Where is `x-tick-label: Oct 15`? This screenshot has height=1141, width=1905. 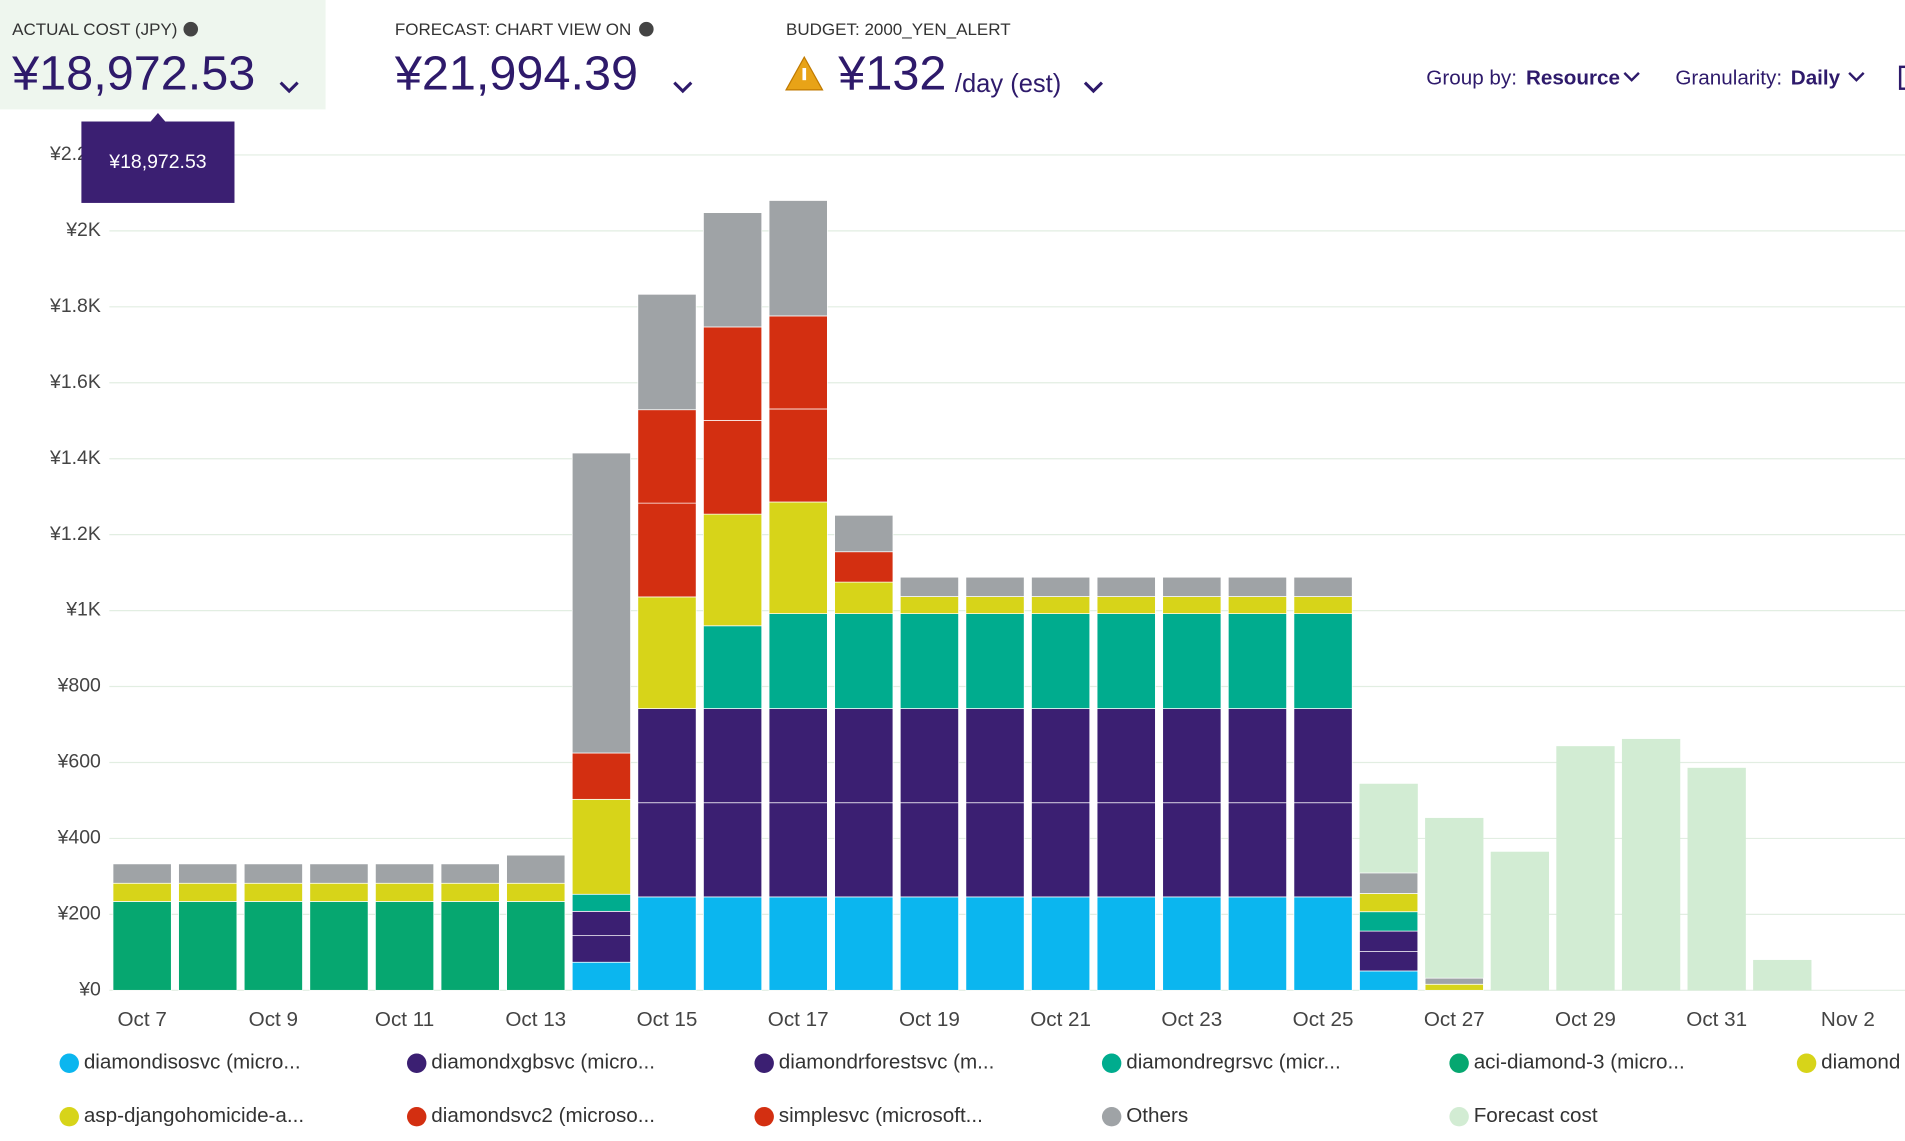 x-tick-label: Oct 15 is located at coordinates (667, 1019).